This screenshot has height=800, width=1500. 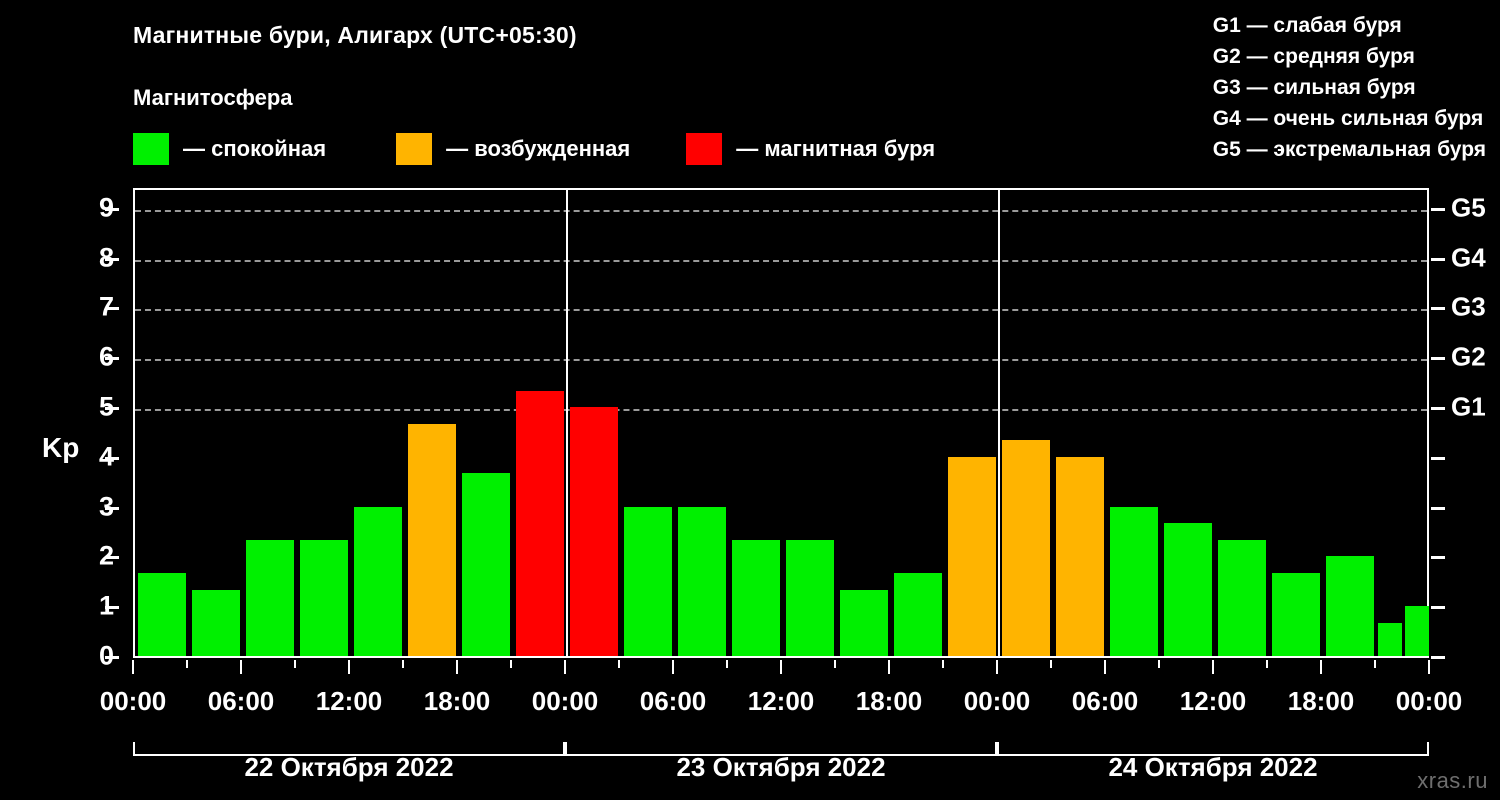 What do you see at coordinates (1468, 207) in the screenshot?
I see `g-tick-label-g5: G5` at bounding box center [1468, 207].